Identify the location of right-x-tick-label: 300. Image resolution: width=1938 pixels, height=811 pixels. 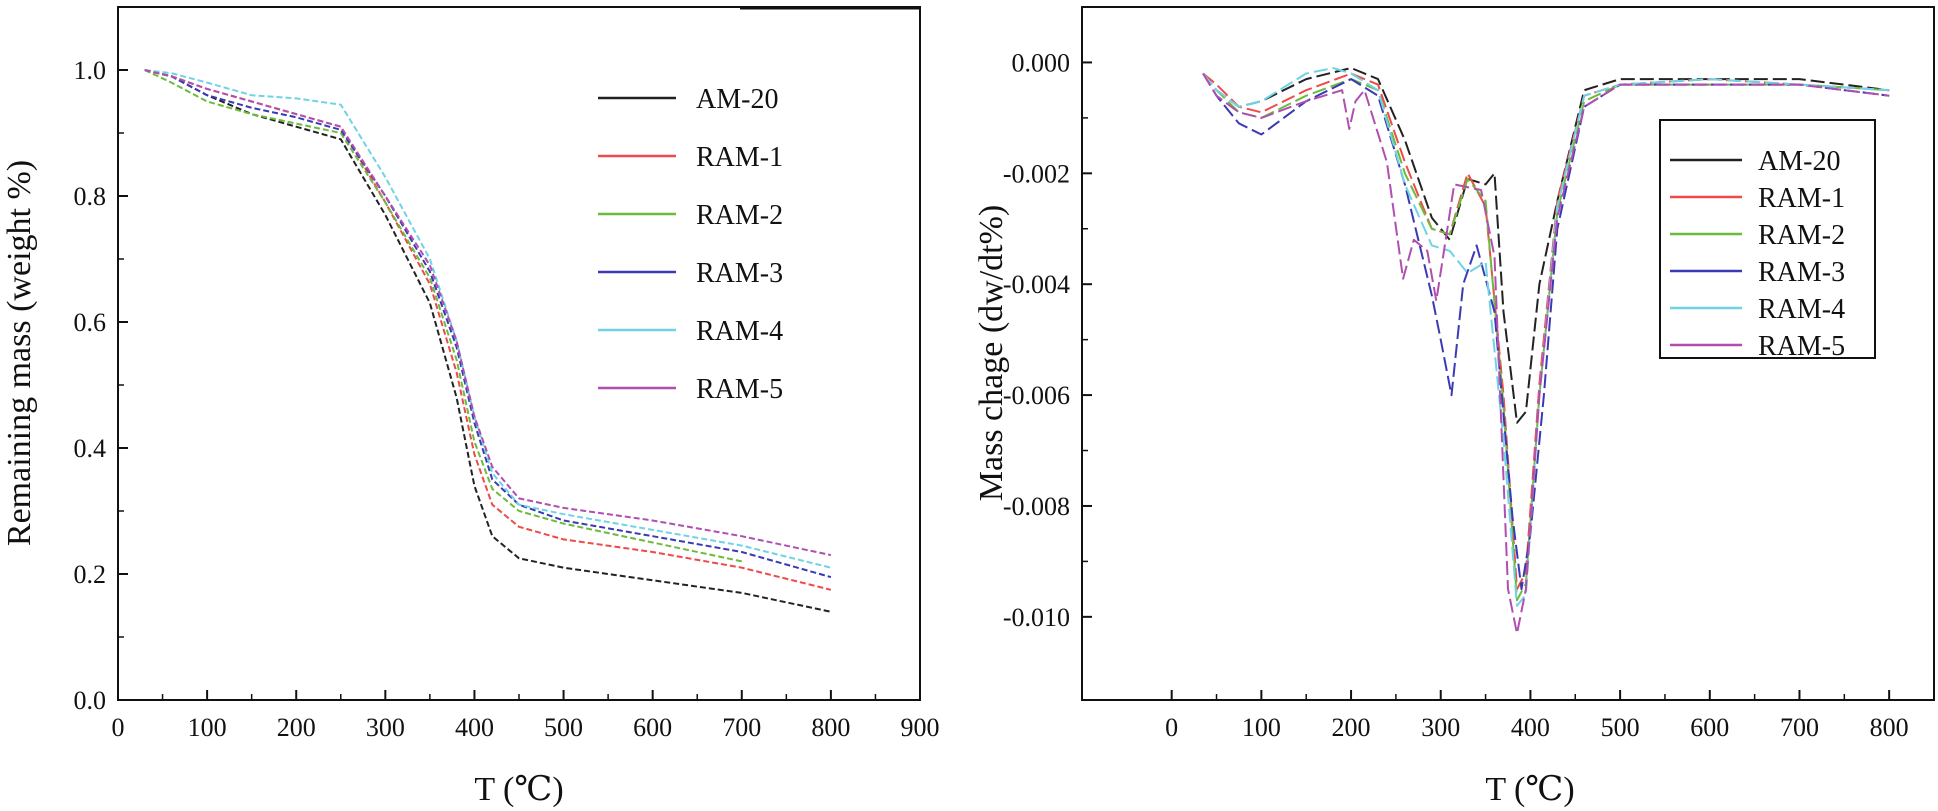
(1440, 727).